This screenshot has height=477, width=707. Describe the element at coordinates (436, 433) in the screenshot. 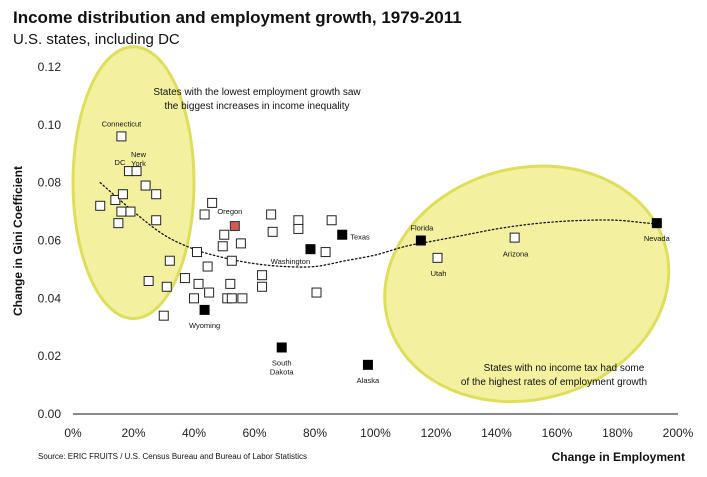

I see `x-tick-label: 120%` at that location.